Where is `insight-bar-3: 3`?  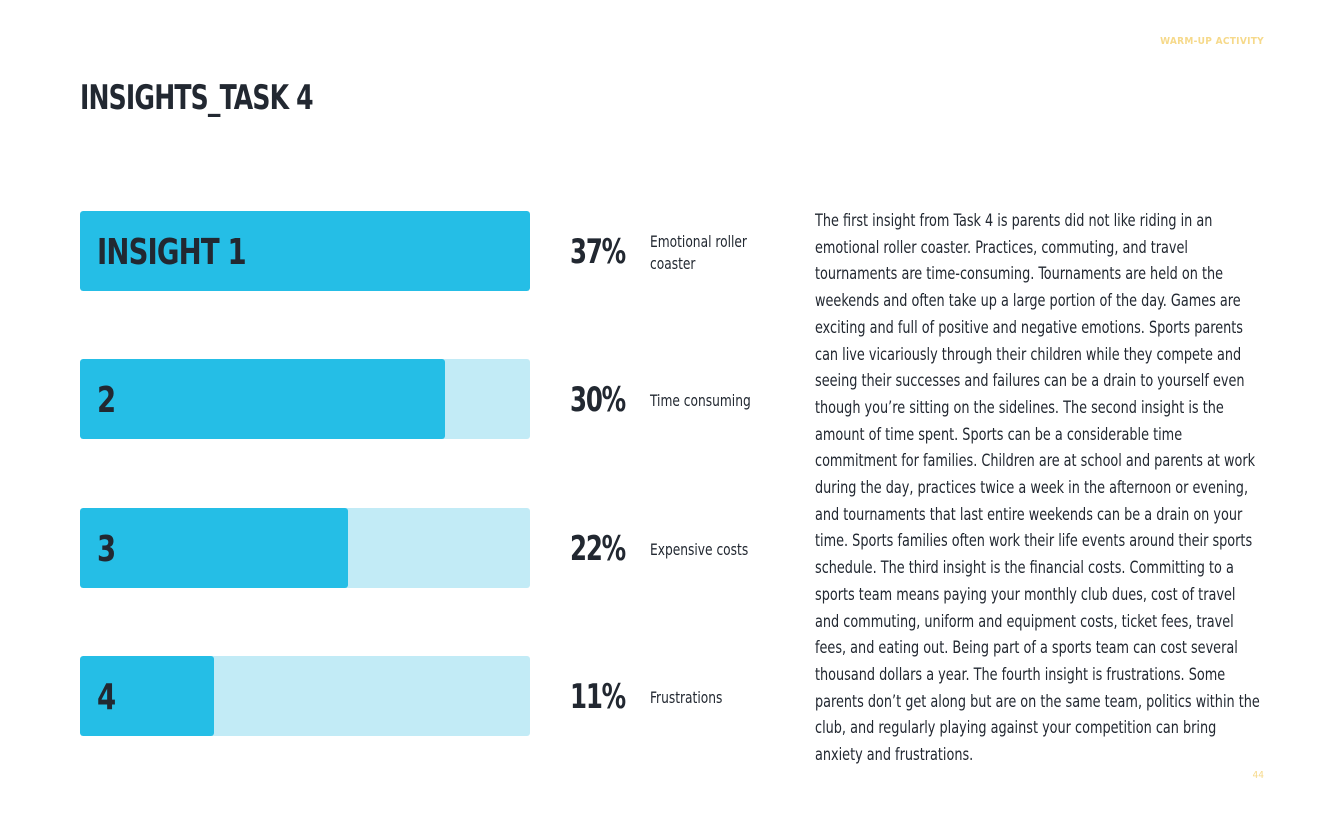
insight-bar-3: 3 is located at coordinates (305, 548).